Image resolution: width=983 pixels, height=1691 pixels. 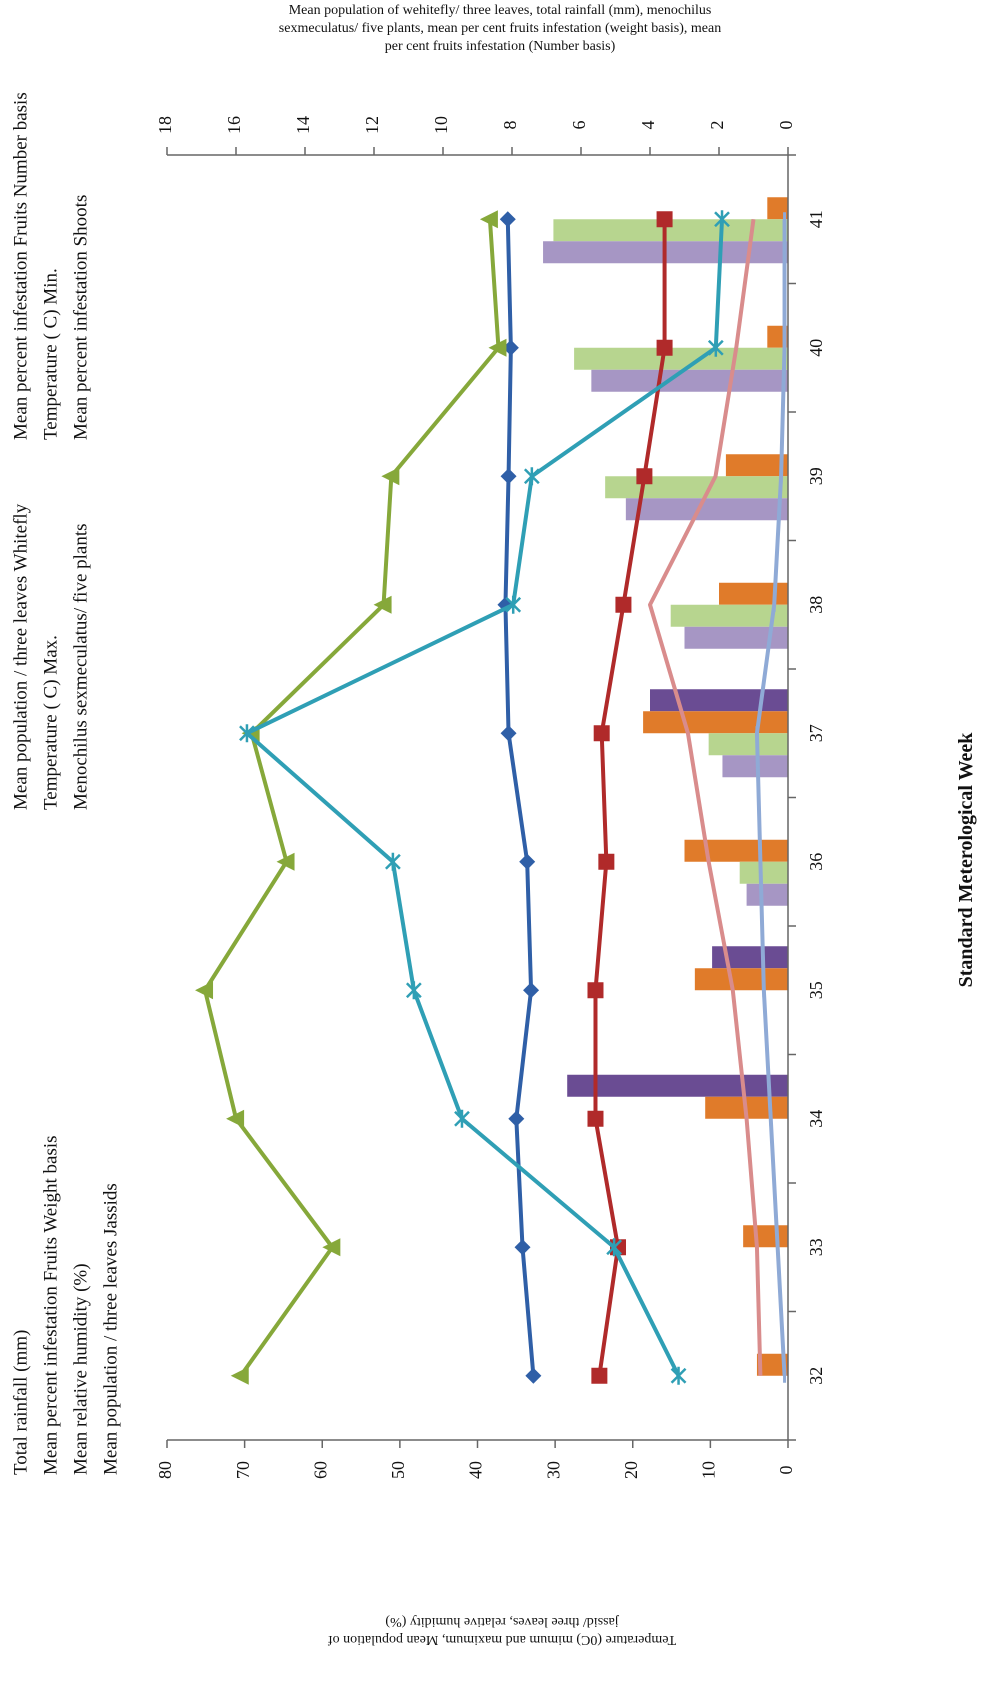 What do you see at coordinates (165, 125) in the screenshot?
I see `right-axis-label-18: 18` at bounding box center [165, 125].